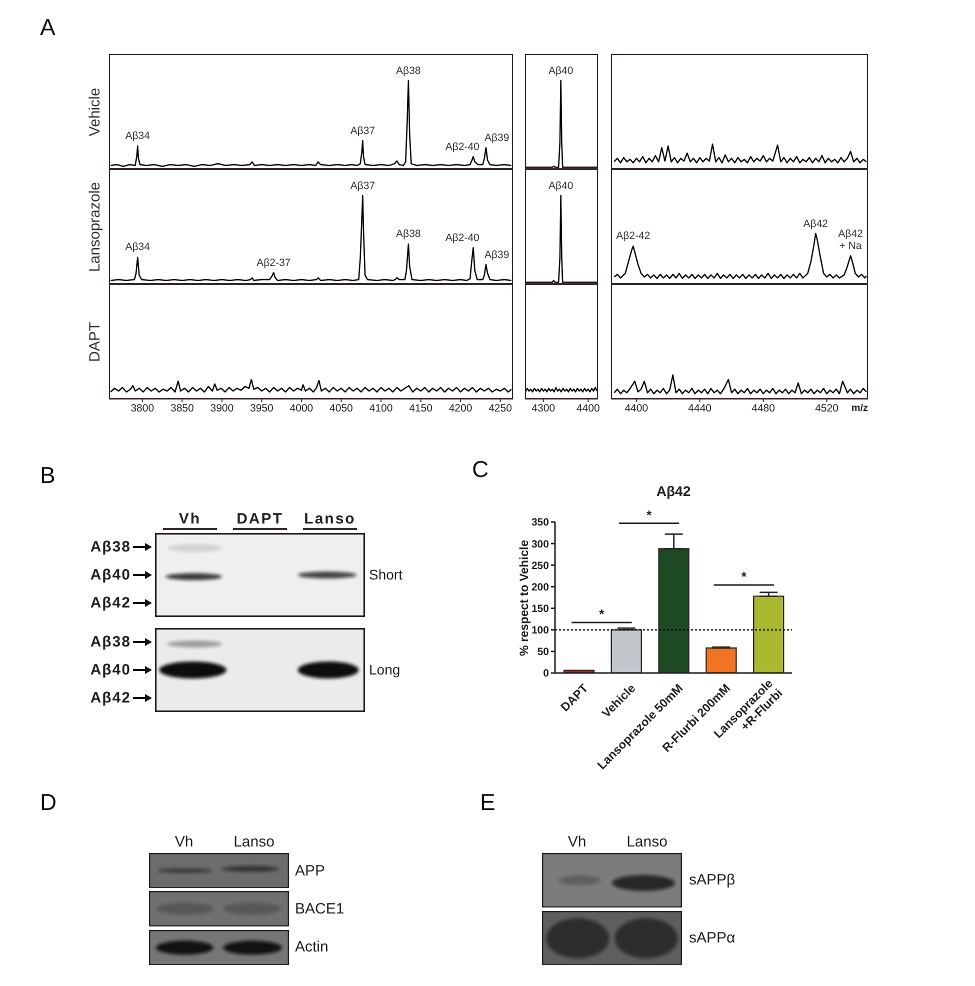 This screenshot has height=986, width=975. What do you see at coordinates (712, 937) in the screenshot?
I see `category-label: sAPPα` at bounding box center [712, 937].